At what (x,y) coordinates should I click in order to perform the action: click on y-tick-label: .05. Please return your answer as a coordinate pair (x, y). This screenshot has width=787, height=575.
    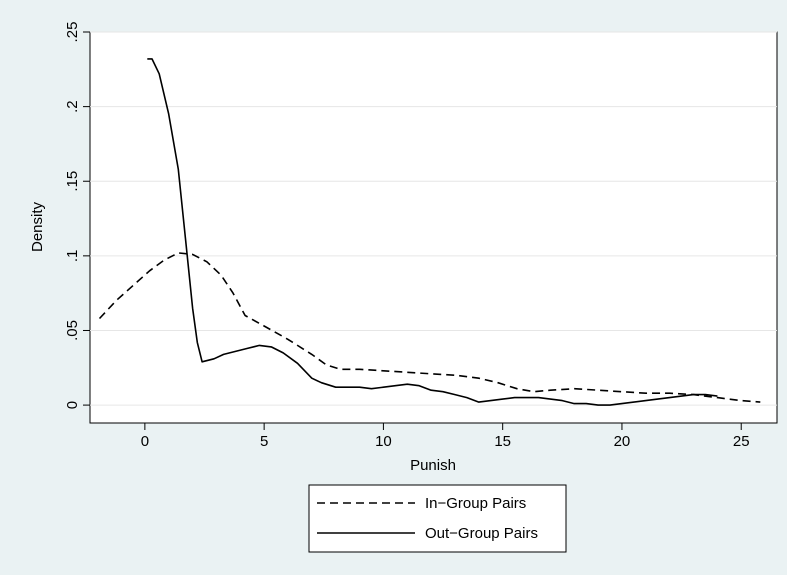
    Looking at the image, I should click on (72, 330).